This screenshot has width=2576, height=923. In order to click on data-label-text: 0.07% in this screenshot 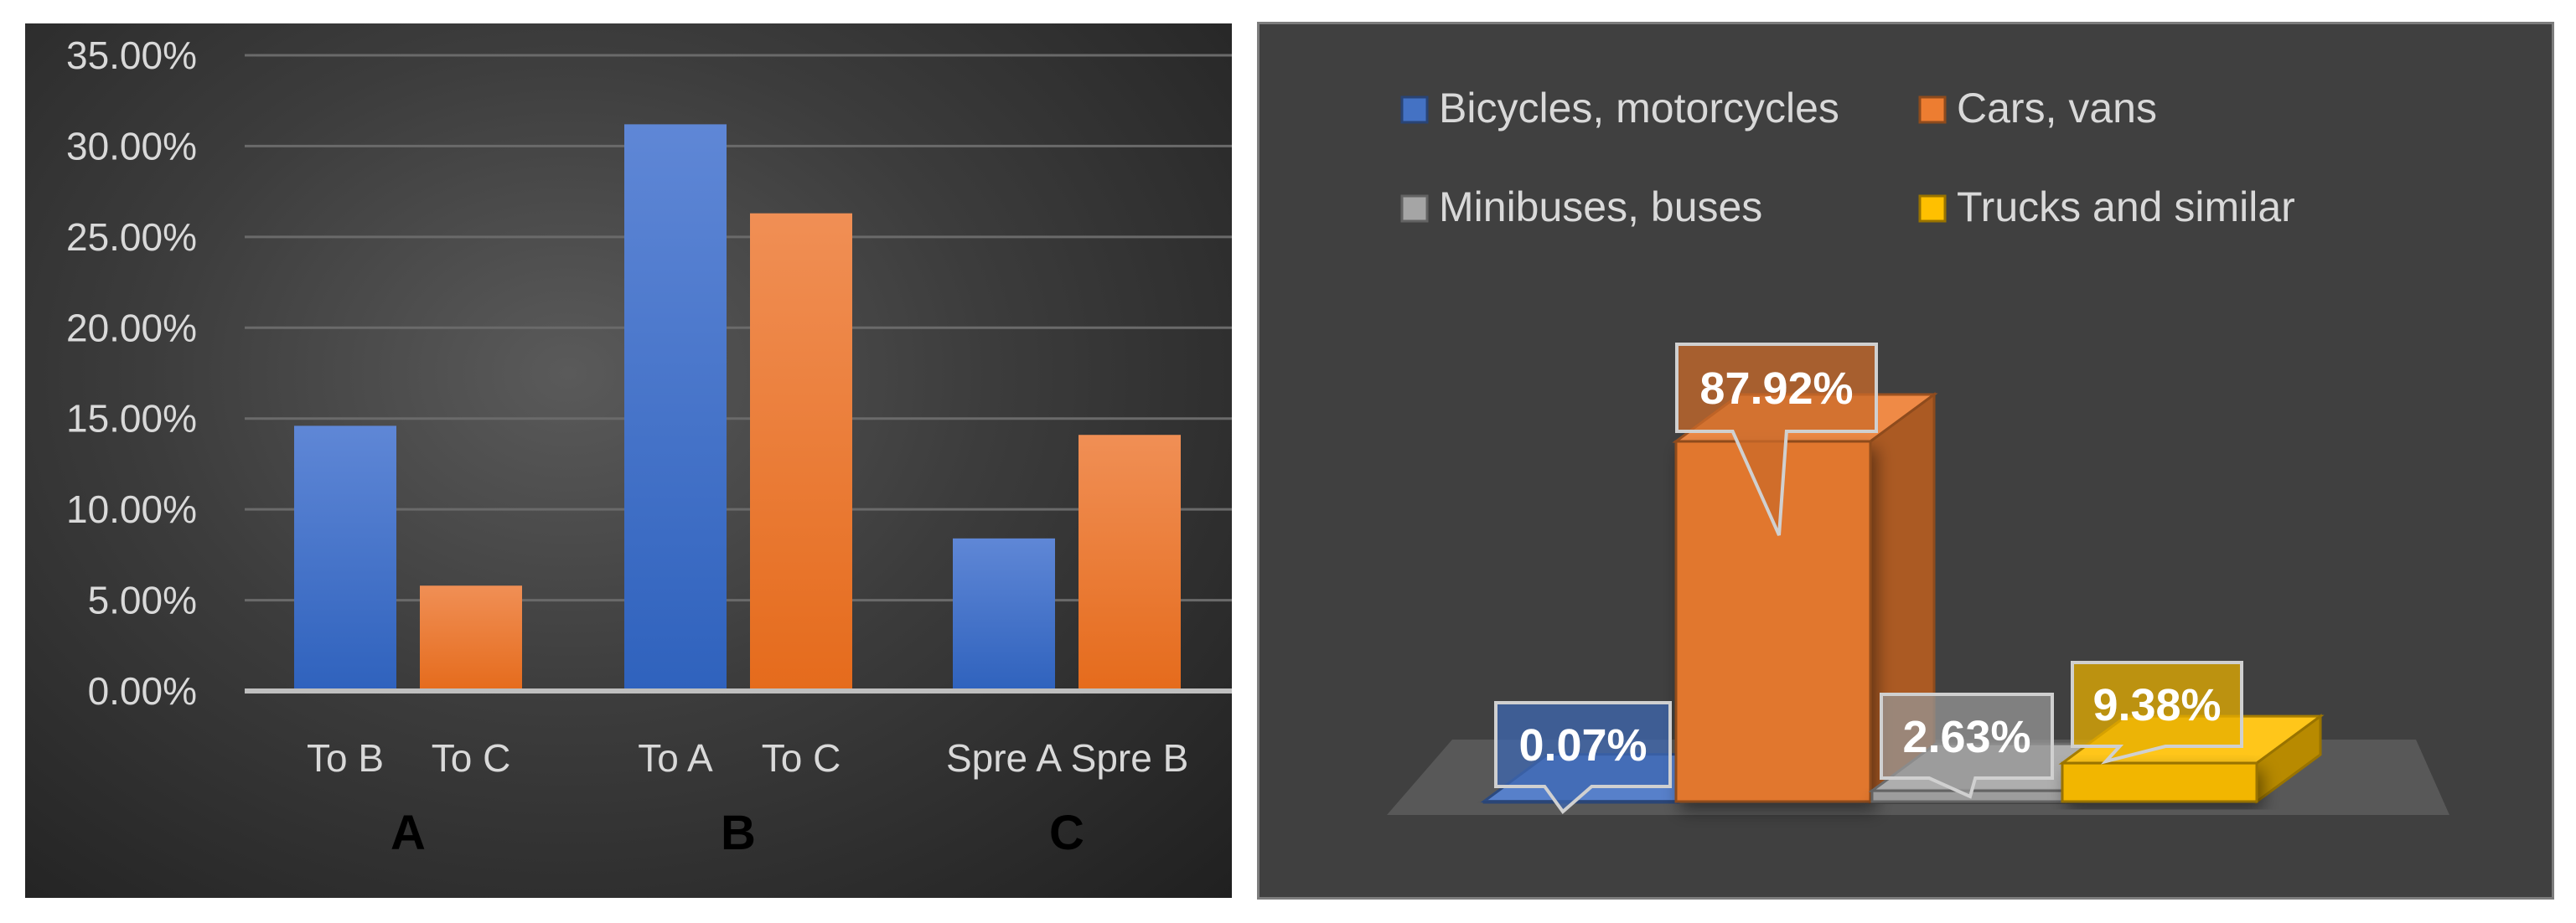, I will do `click(1582, 745)`.